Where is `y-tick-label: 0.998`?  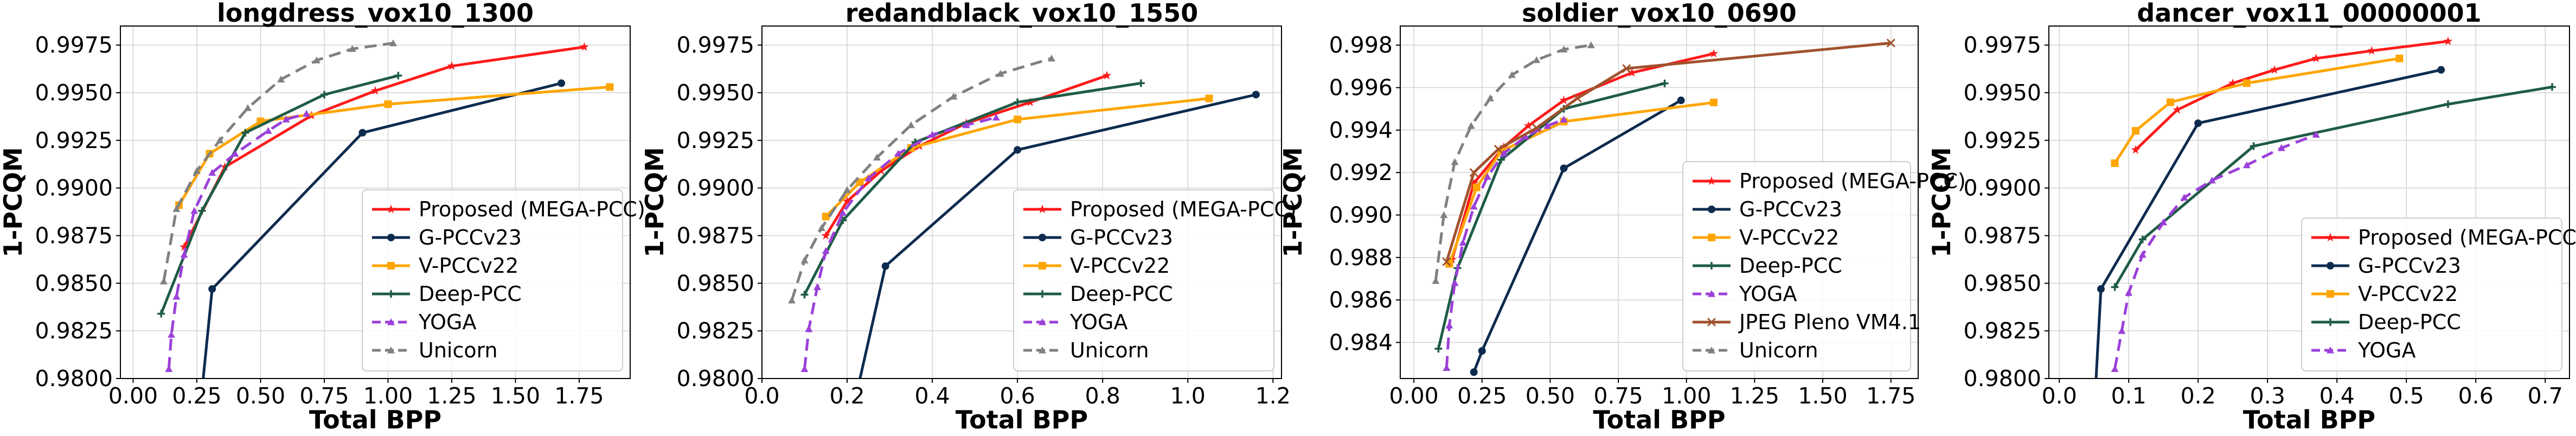
y-tick-label: 0.998 is located at coordinates (1361, 45).